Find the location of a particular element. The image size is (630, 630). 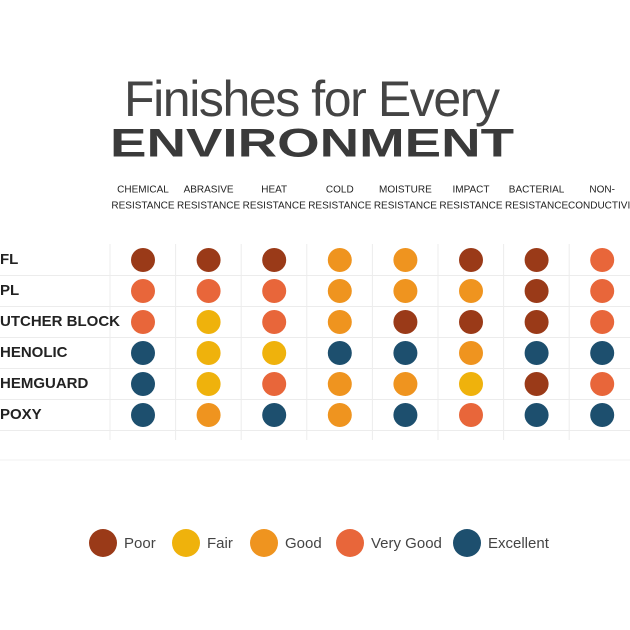

legend-label: Excellent is located at coordinates (519, 543).